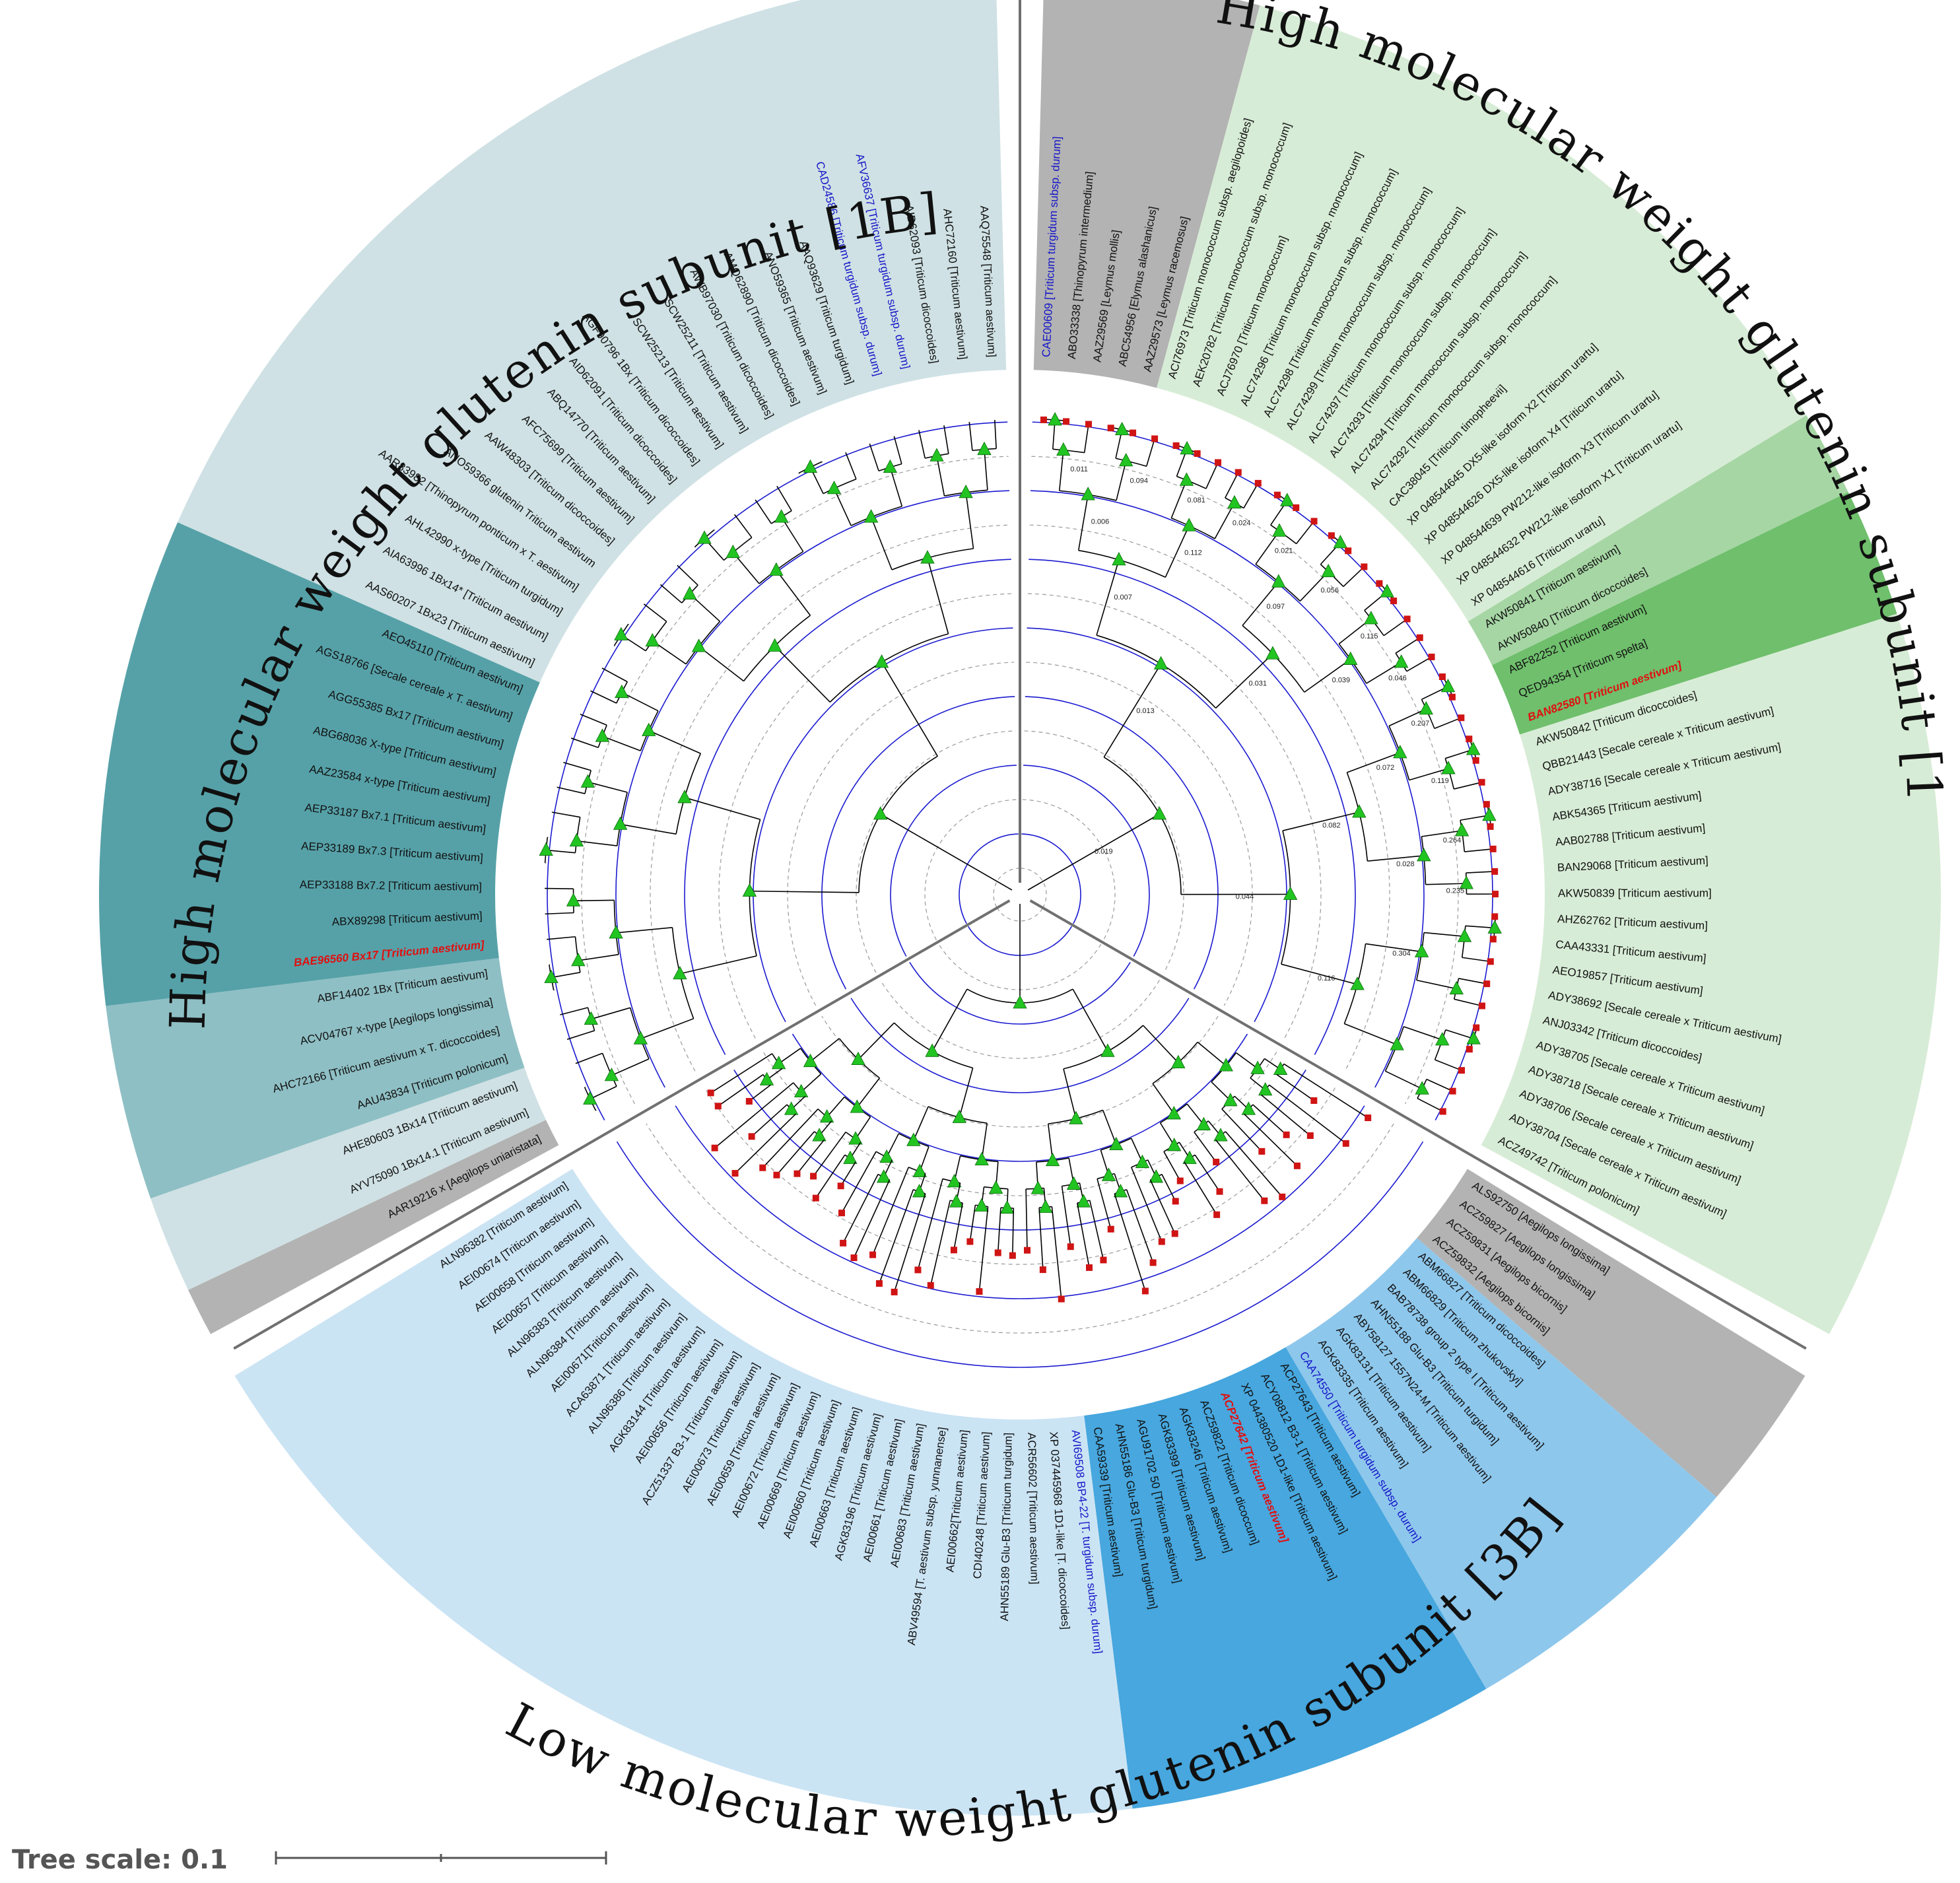  Describe the element at coordinates (1386, 768) in the screenshot. I see `branch-value: 0.072` at that location.